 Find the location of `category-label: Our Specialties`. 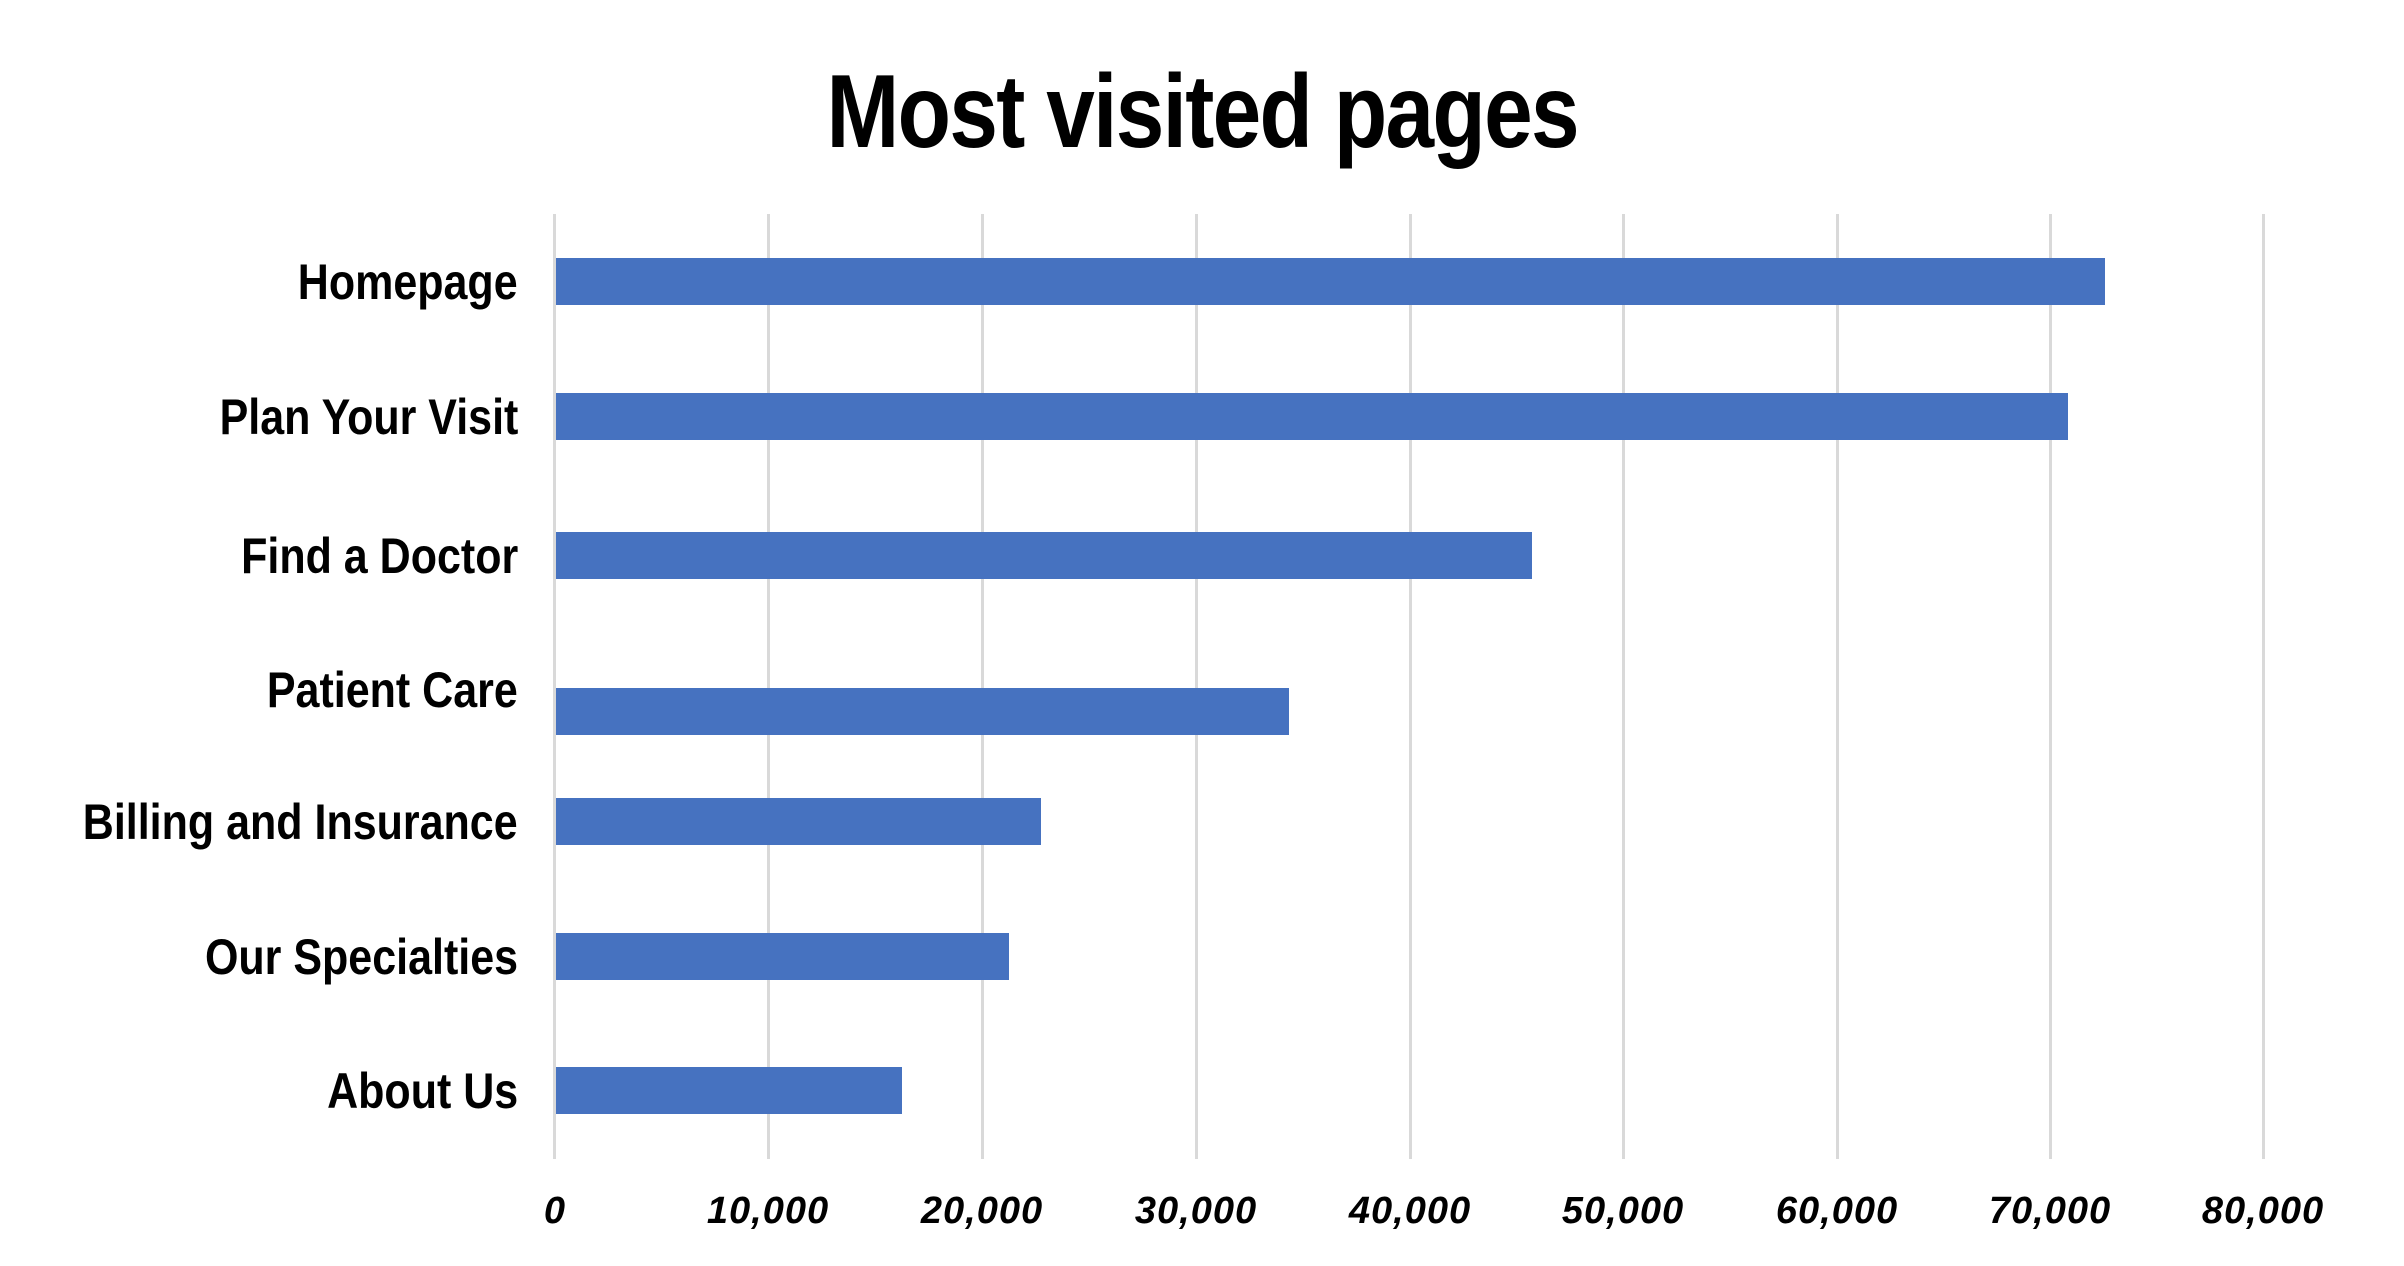

category-label: Our Specialties is located at coordinates (361, 957).